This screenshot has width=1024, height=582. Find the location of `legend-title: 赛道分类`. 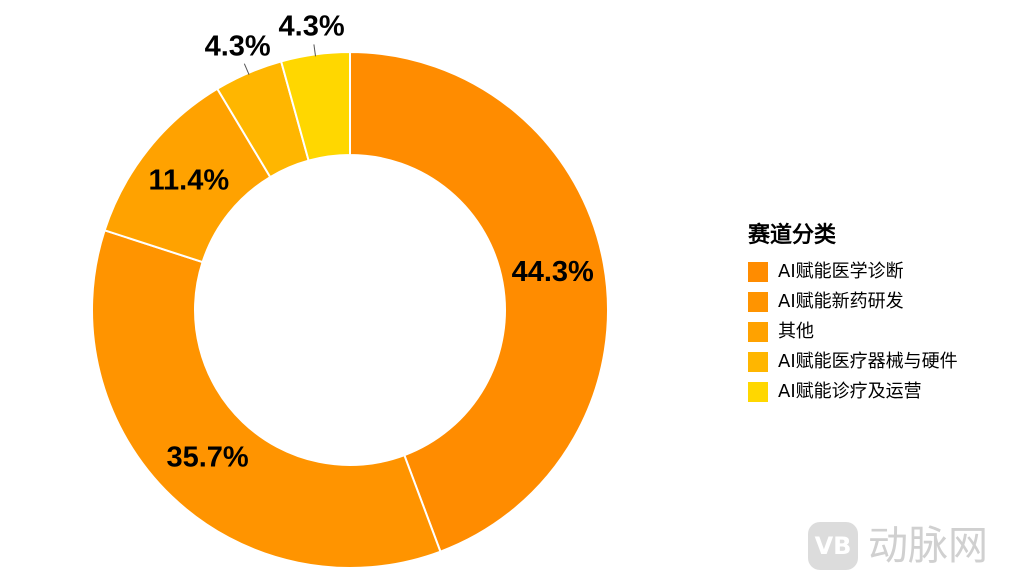

legend-title: 赛道分类 is located at coordinates (792, 235).